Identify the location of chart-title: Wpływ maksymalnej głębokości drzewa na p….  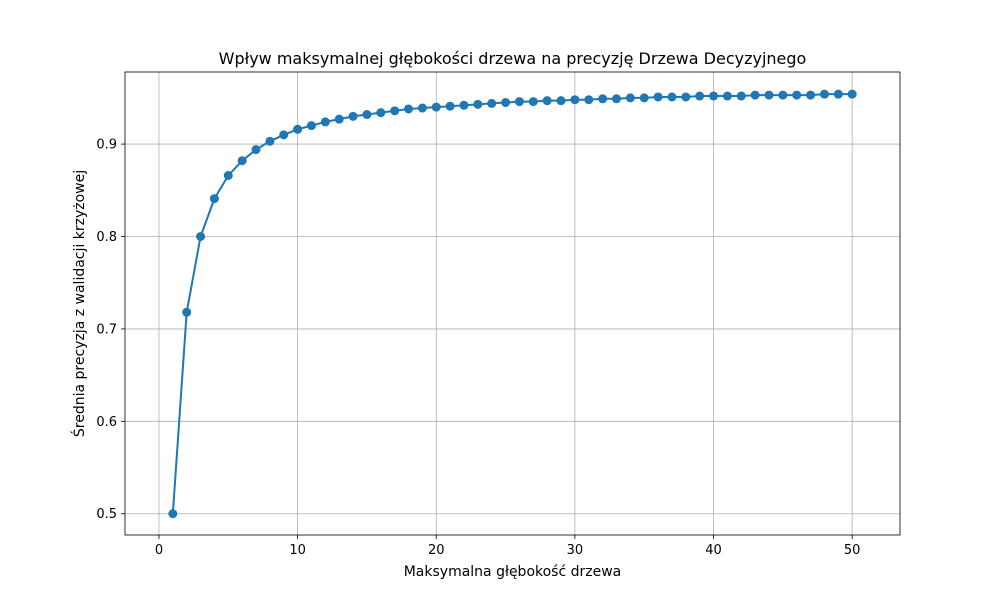
(513, 58).